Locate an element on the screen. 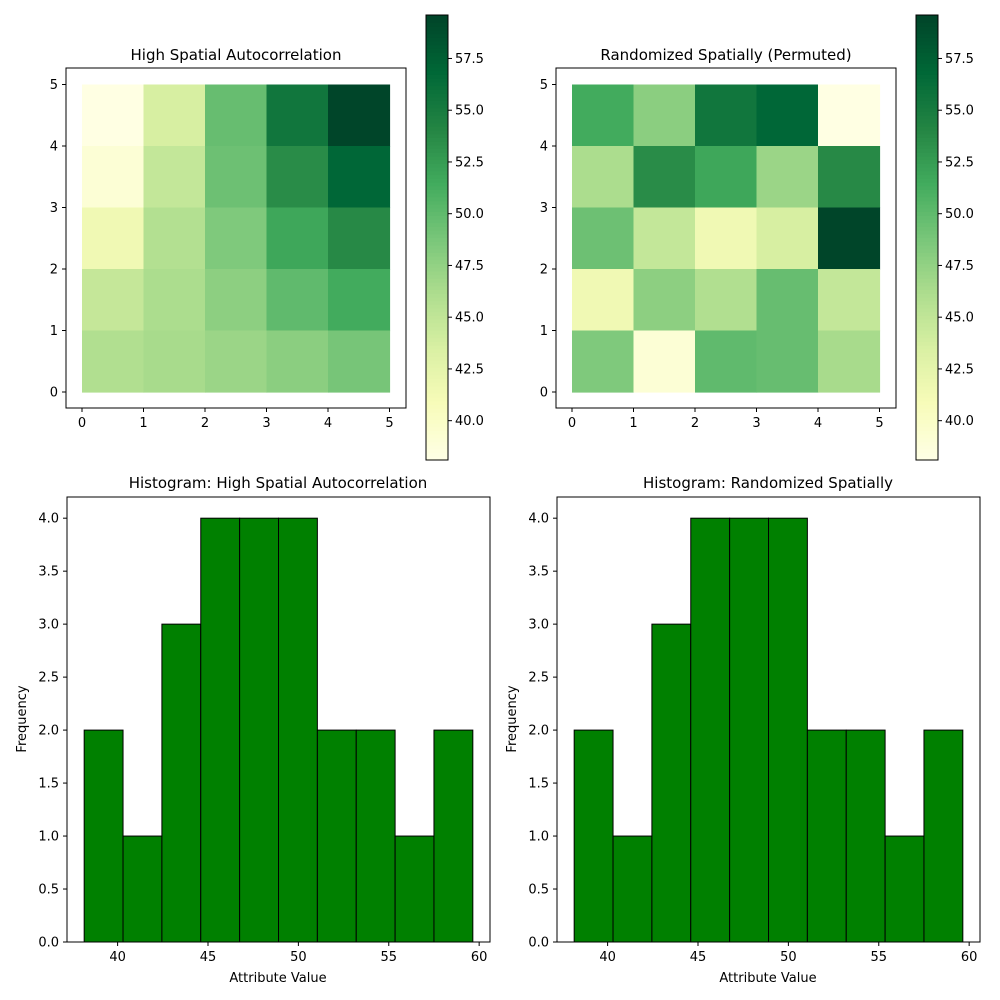  colorbar-tick-label: 57.5 is located at coordinates (469, 59).